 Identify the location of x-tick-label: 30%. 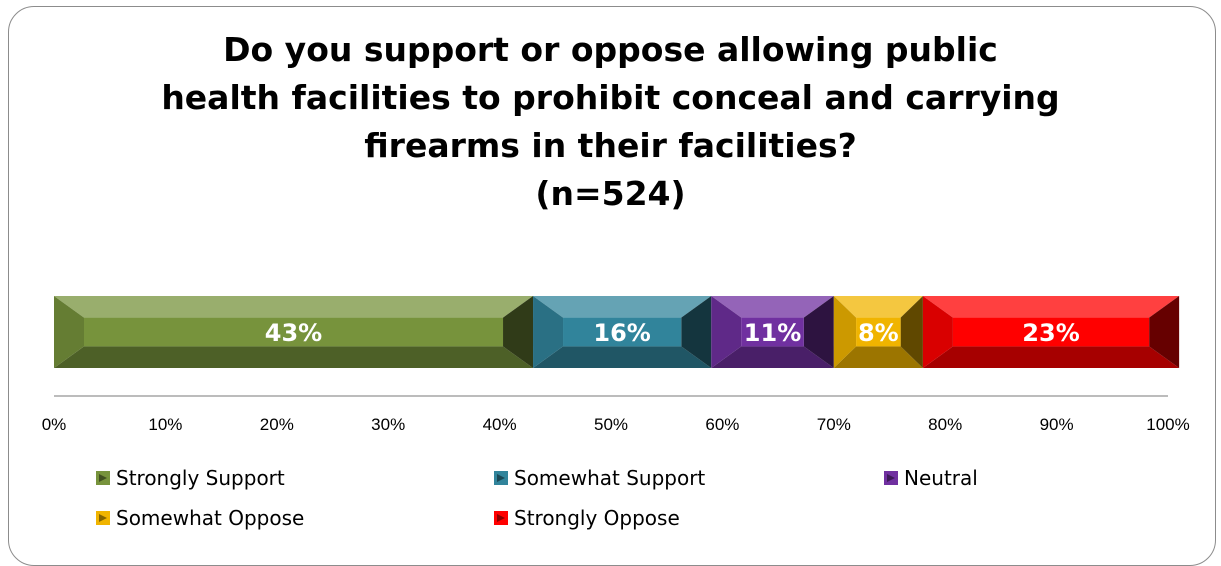
(388, 424).